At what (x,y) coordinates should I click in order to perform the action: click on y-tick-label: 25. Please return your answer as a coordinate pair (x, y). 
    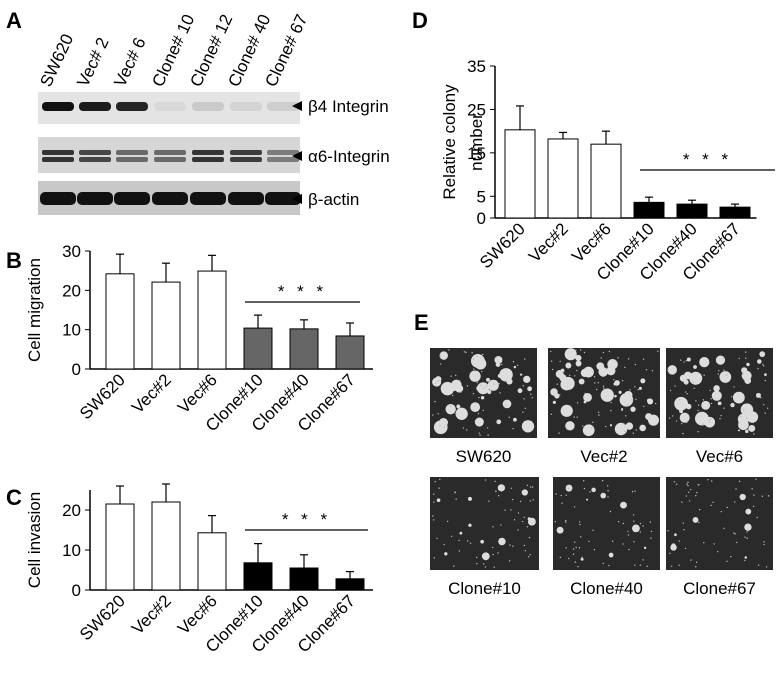
    Looking at the image, I should click on (476, 109).